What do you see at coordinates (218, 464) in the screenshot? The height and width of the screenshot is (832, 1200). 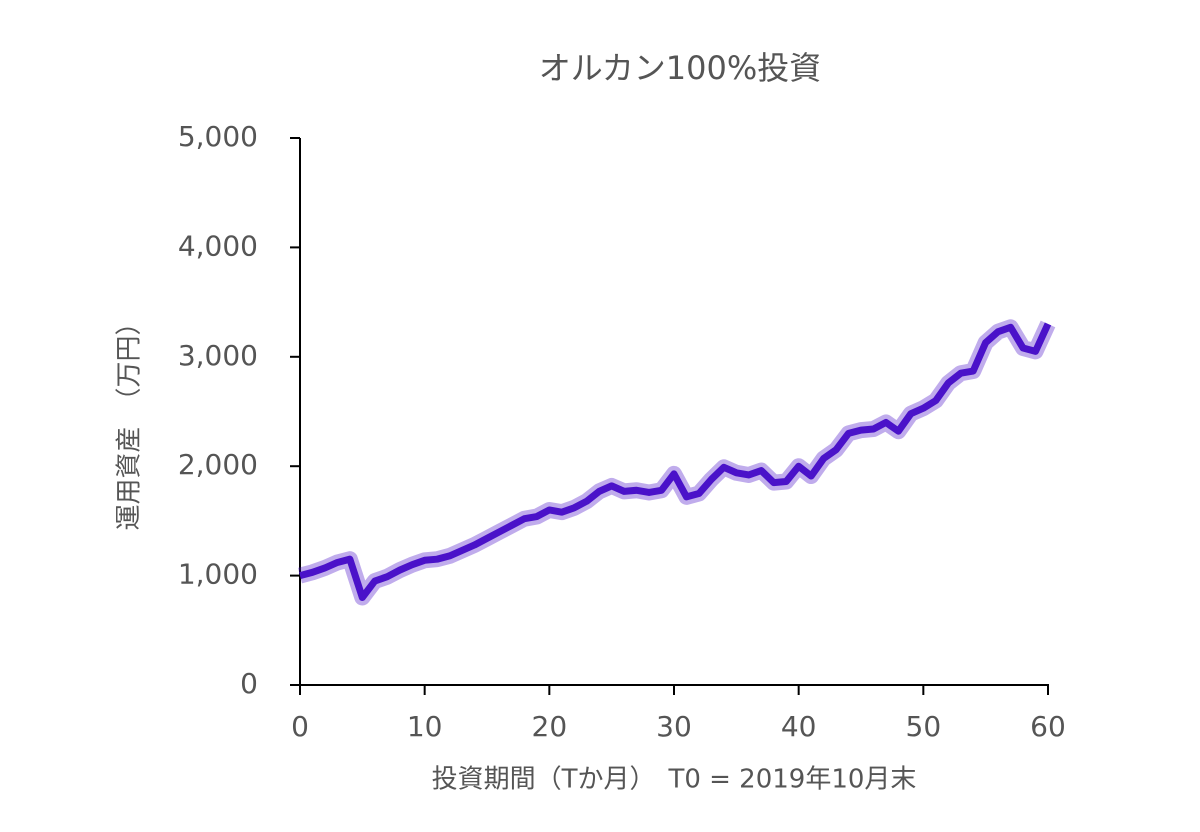 I see `y-tick-label: 2,000` at bounding box center [218, 464].